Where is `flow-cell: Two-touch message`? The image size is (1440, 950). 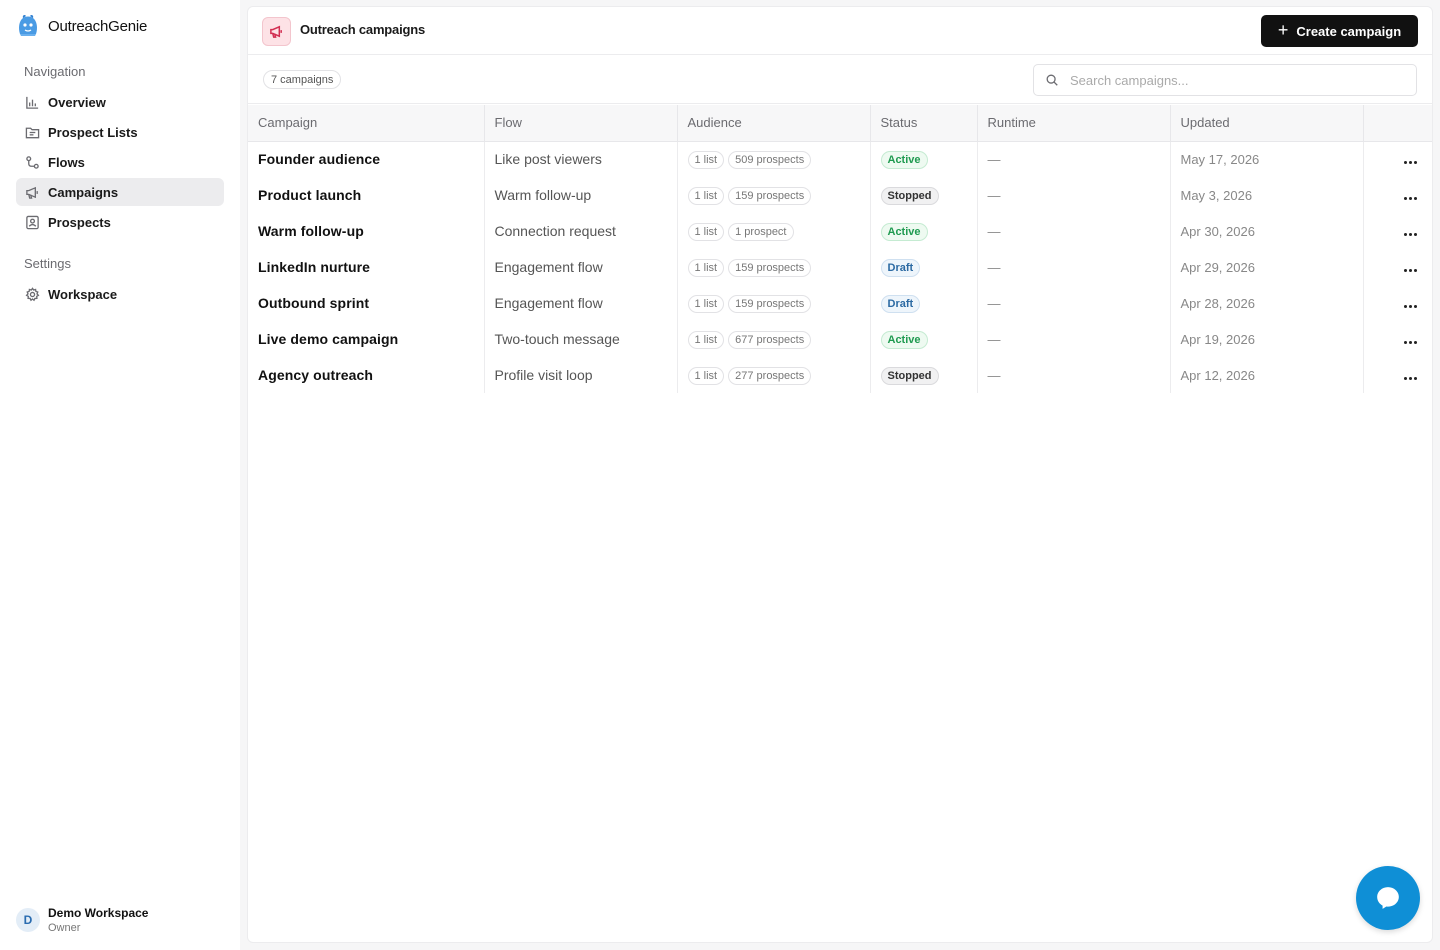 flow-cell: Two-touch message is located at coordinates (581, 339).